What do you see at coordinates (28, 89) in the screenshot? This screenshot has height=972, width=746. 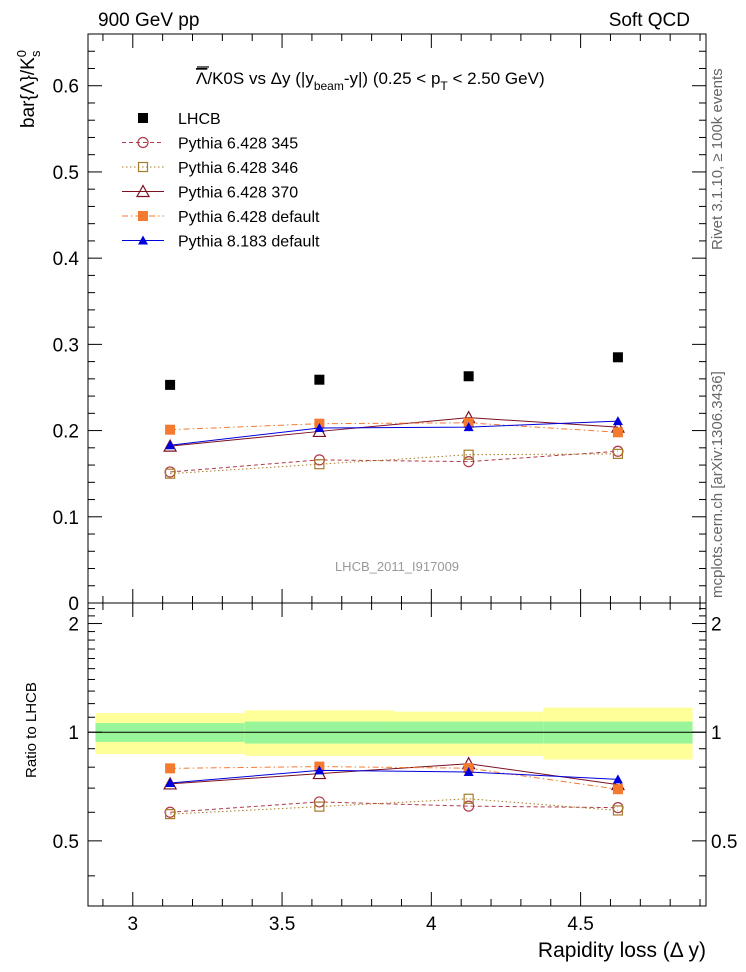 I see `main-y-axis-title: bar{Λ}/K0s` at bounding box center [28, 89].